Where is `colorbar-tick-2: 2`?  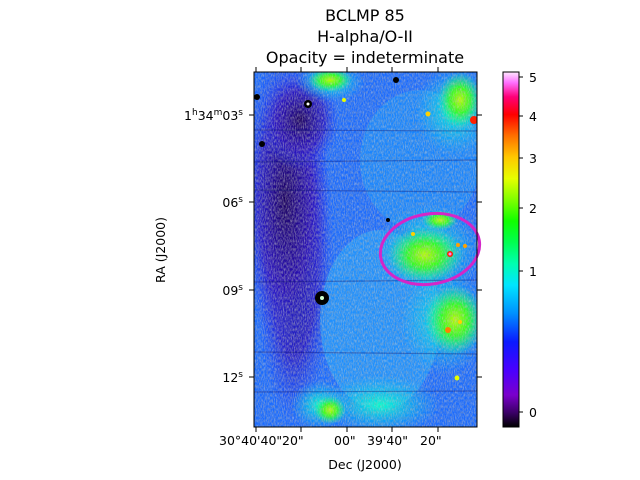
colorbar-tick-2: 2 is located at coordinates (533, 208).